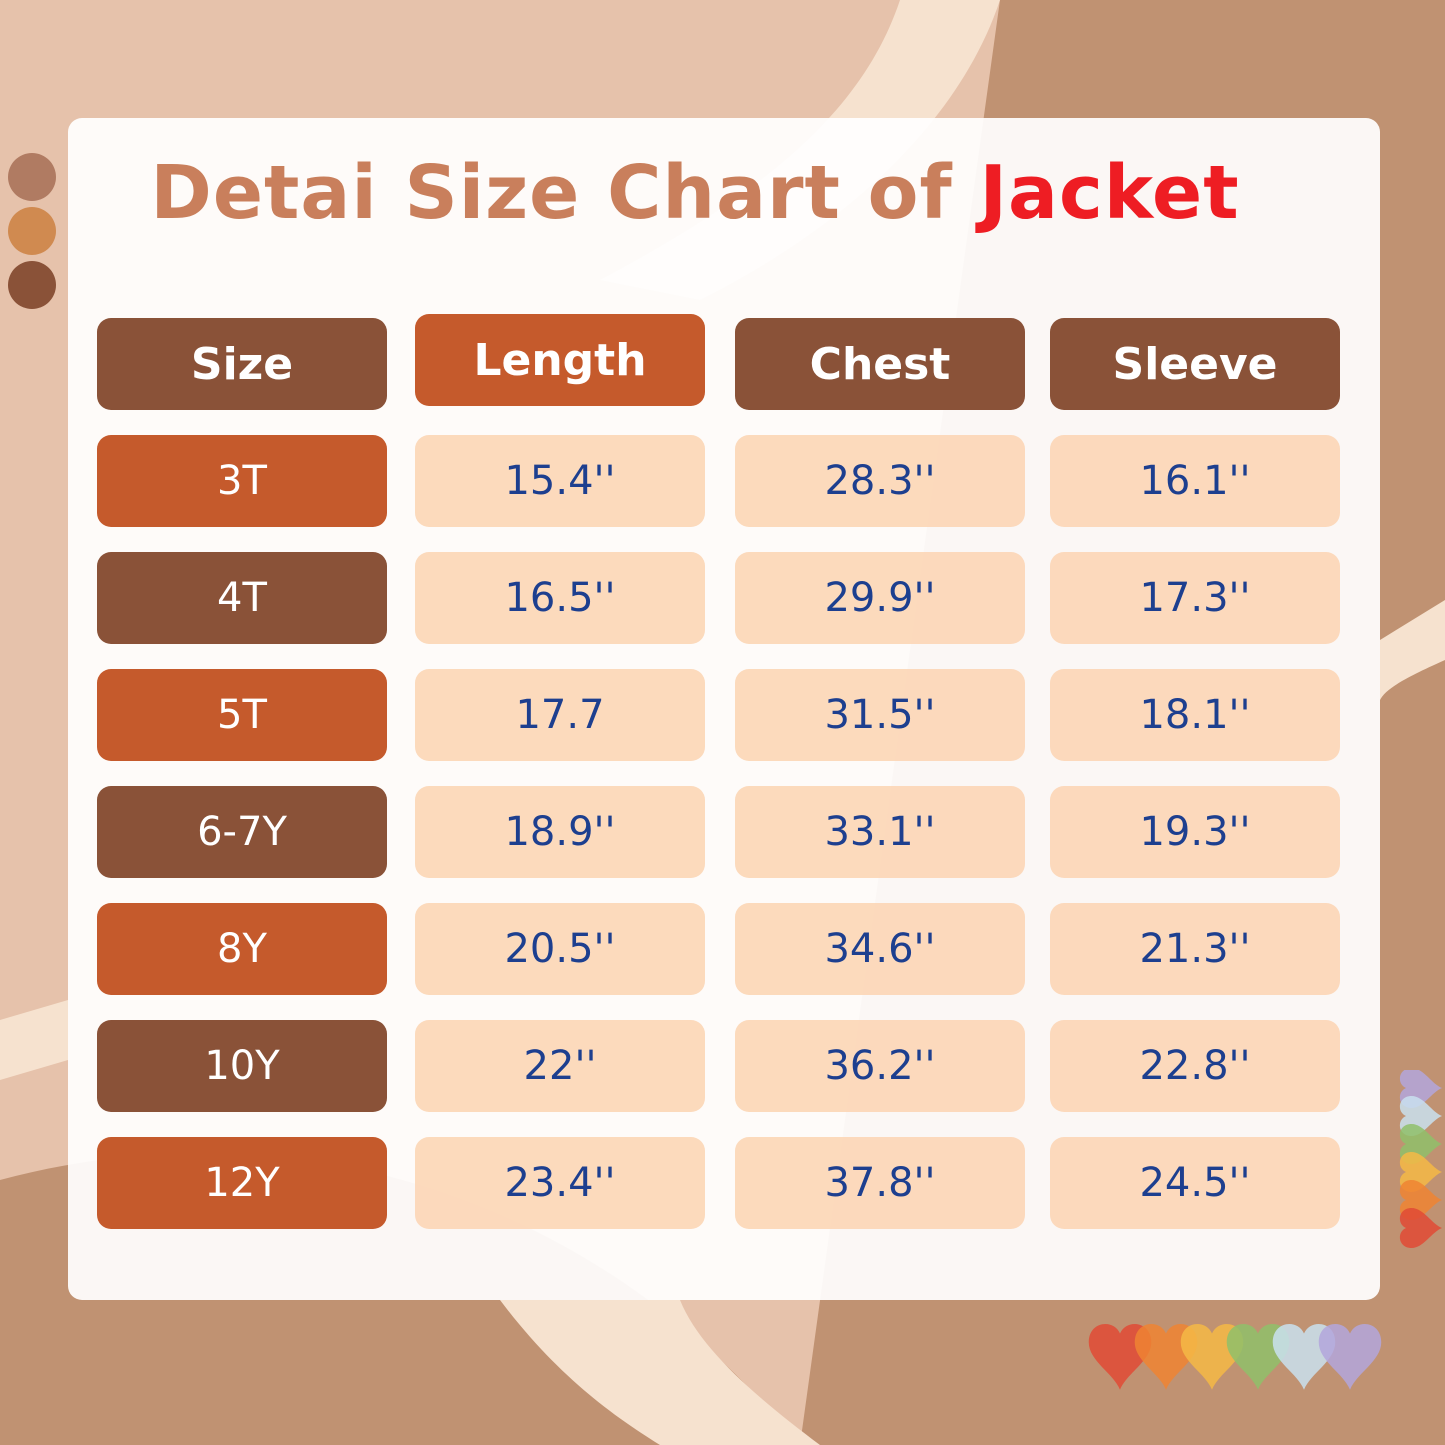  Describe the element at coordinates (880, 715) in the screenshot. I see `chest-value: 31.5''` at that location.